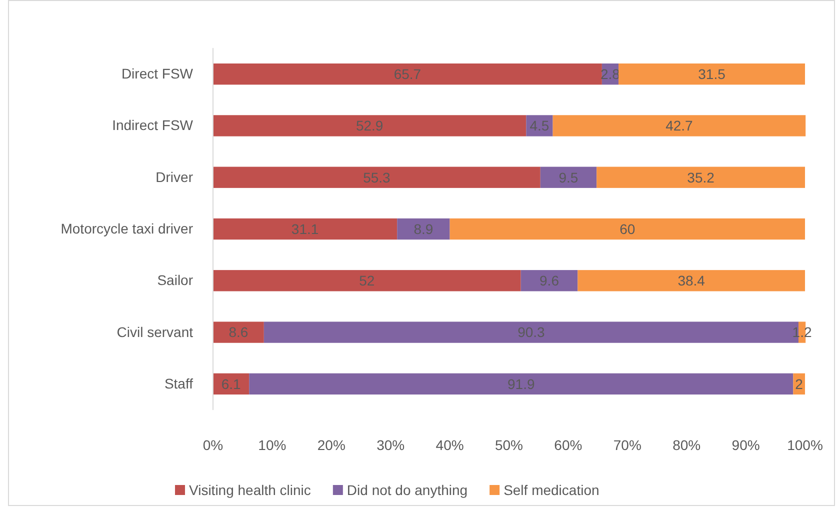 This screenshot has height=513, width=837. I want to click on data-label: 60, so click(628, 228).